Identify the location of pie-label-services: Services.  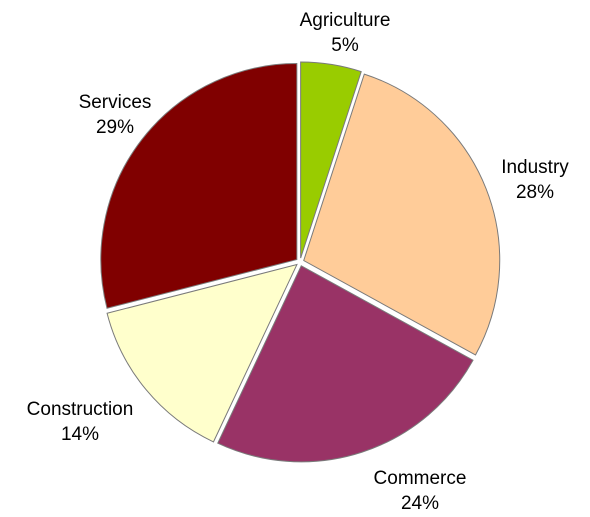
(115, 102).